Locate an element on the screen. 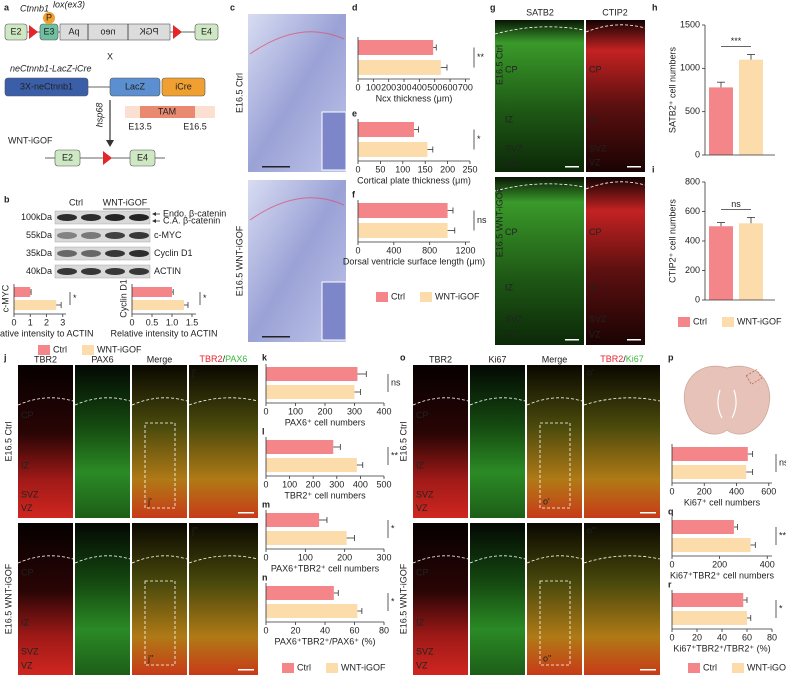 The width and height of the screenshot is (786, 681). significance-label: *** is located at coordinates (736, 41).